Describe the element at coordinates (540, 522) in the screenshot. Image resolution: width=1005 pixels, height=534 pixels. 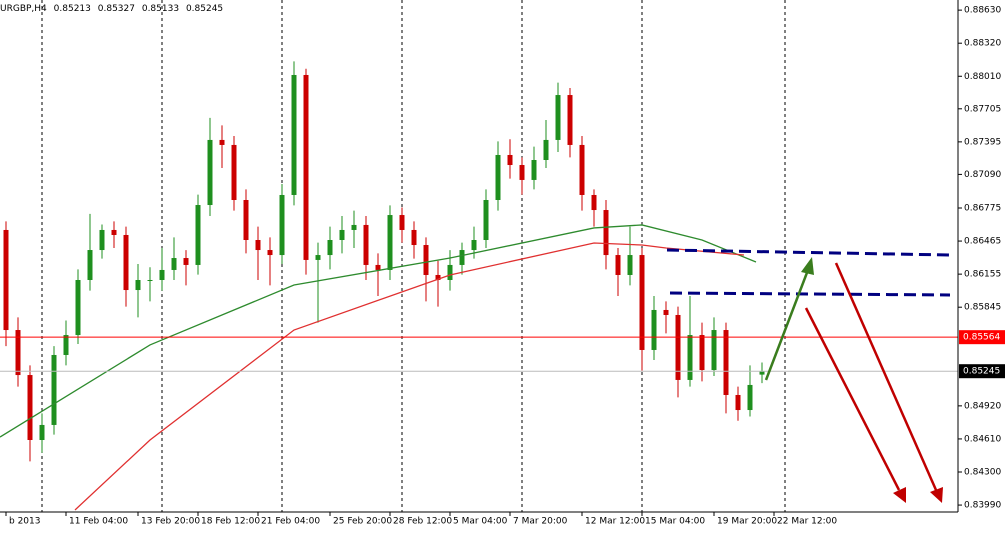
I see `x-tick-label: 7 Mar 20:00` at that location.